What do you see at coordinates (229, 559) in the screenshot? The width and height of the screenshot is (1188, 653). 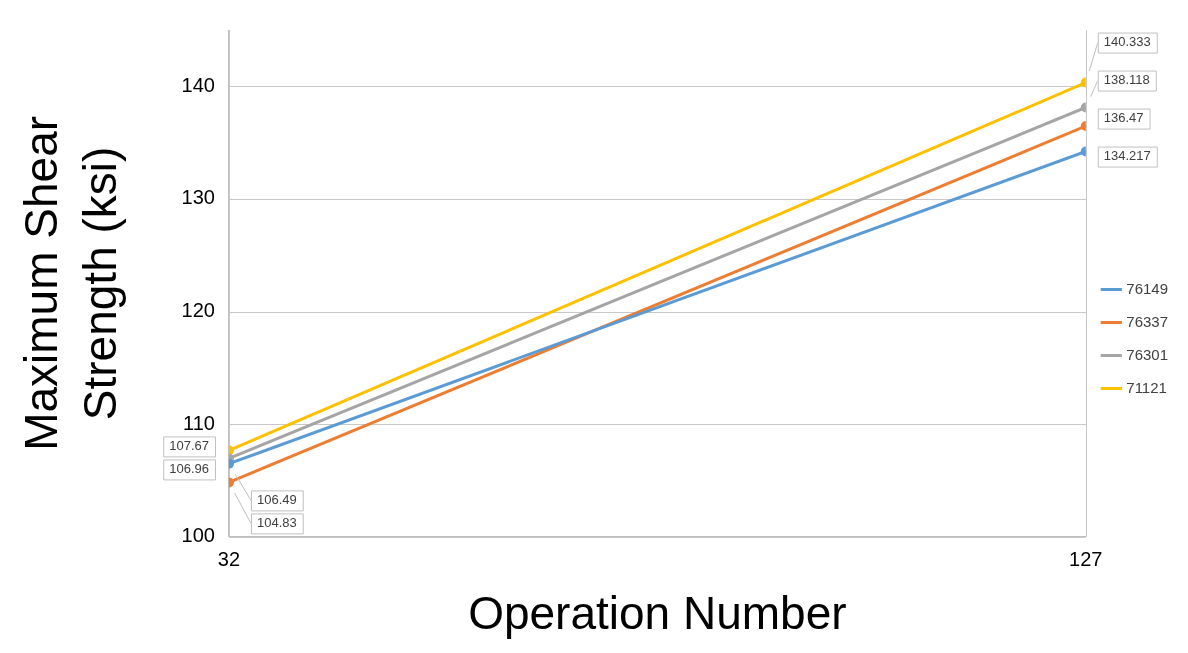 I see `x-tick-label: 32` at bounding box center [229, 559].